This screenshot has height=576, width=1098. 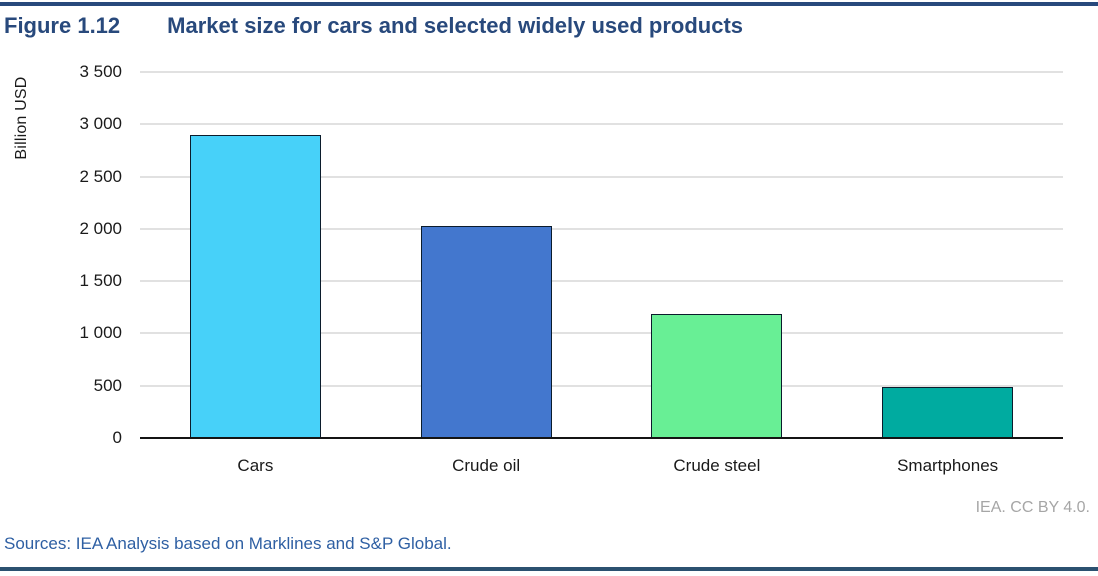 I want to click on y-tick-label: 1 000, so click(x=100, y=333).